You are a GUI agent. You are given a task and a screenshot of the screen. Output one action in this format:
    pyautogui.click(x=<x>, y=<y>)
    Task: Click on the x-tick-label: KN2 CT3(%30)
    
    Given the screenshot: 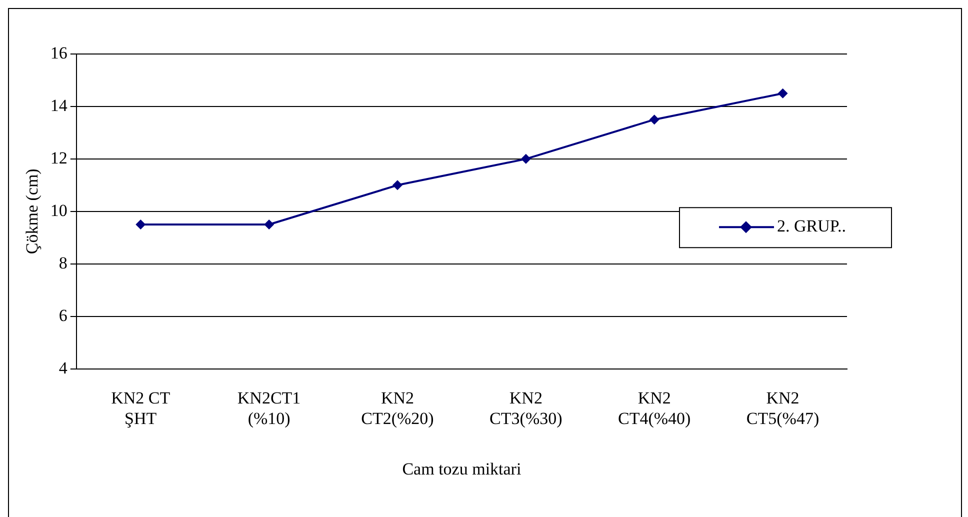 What is the action you would take?
    pyautogui.click(x=526, y=408)
    